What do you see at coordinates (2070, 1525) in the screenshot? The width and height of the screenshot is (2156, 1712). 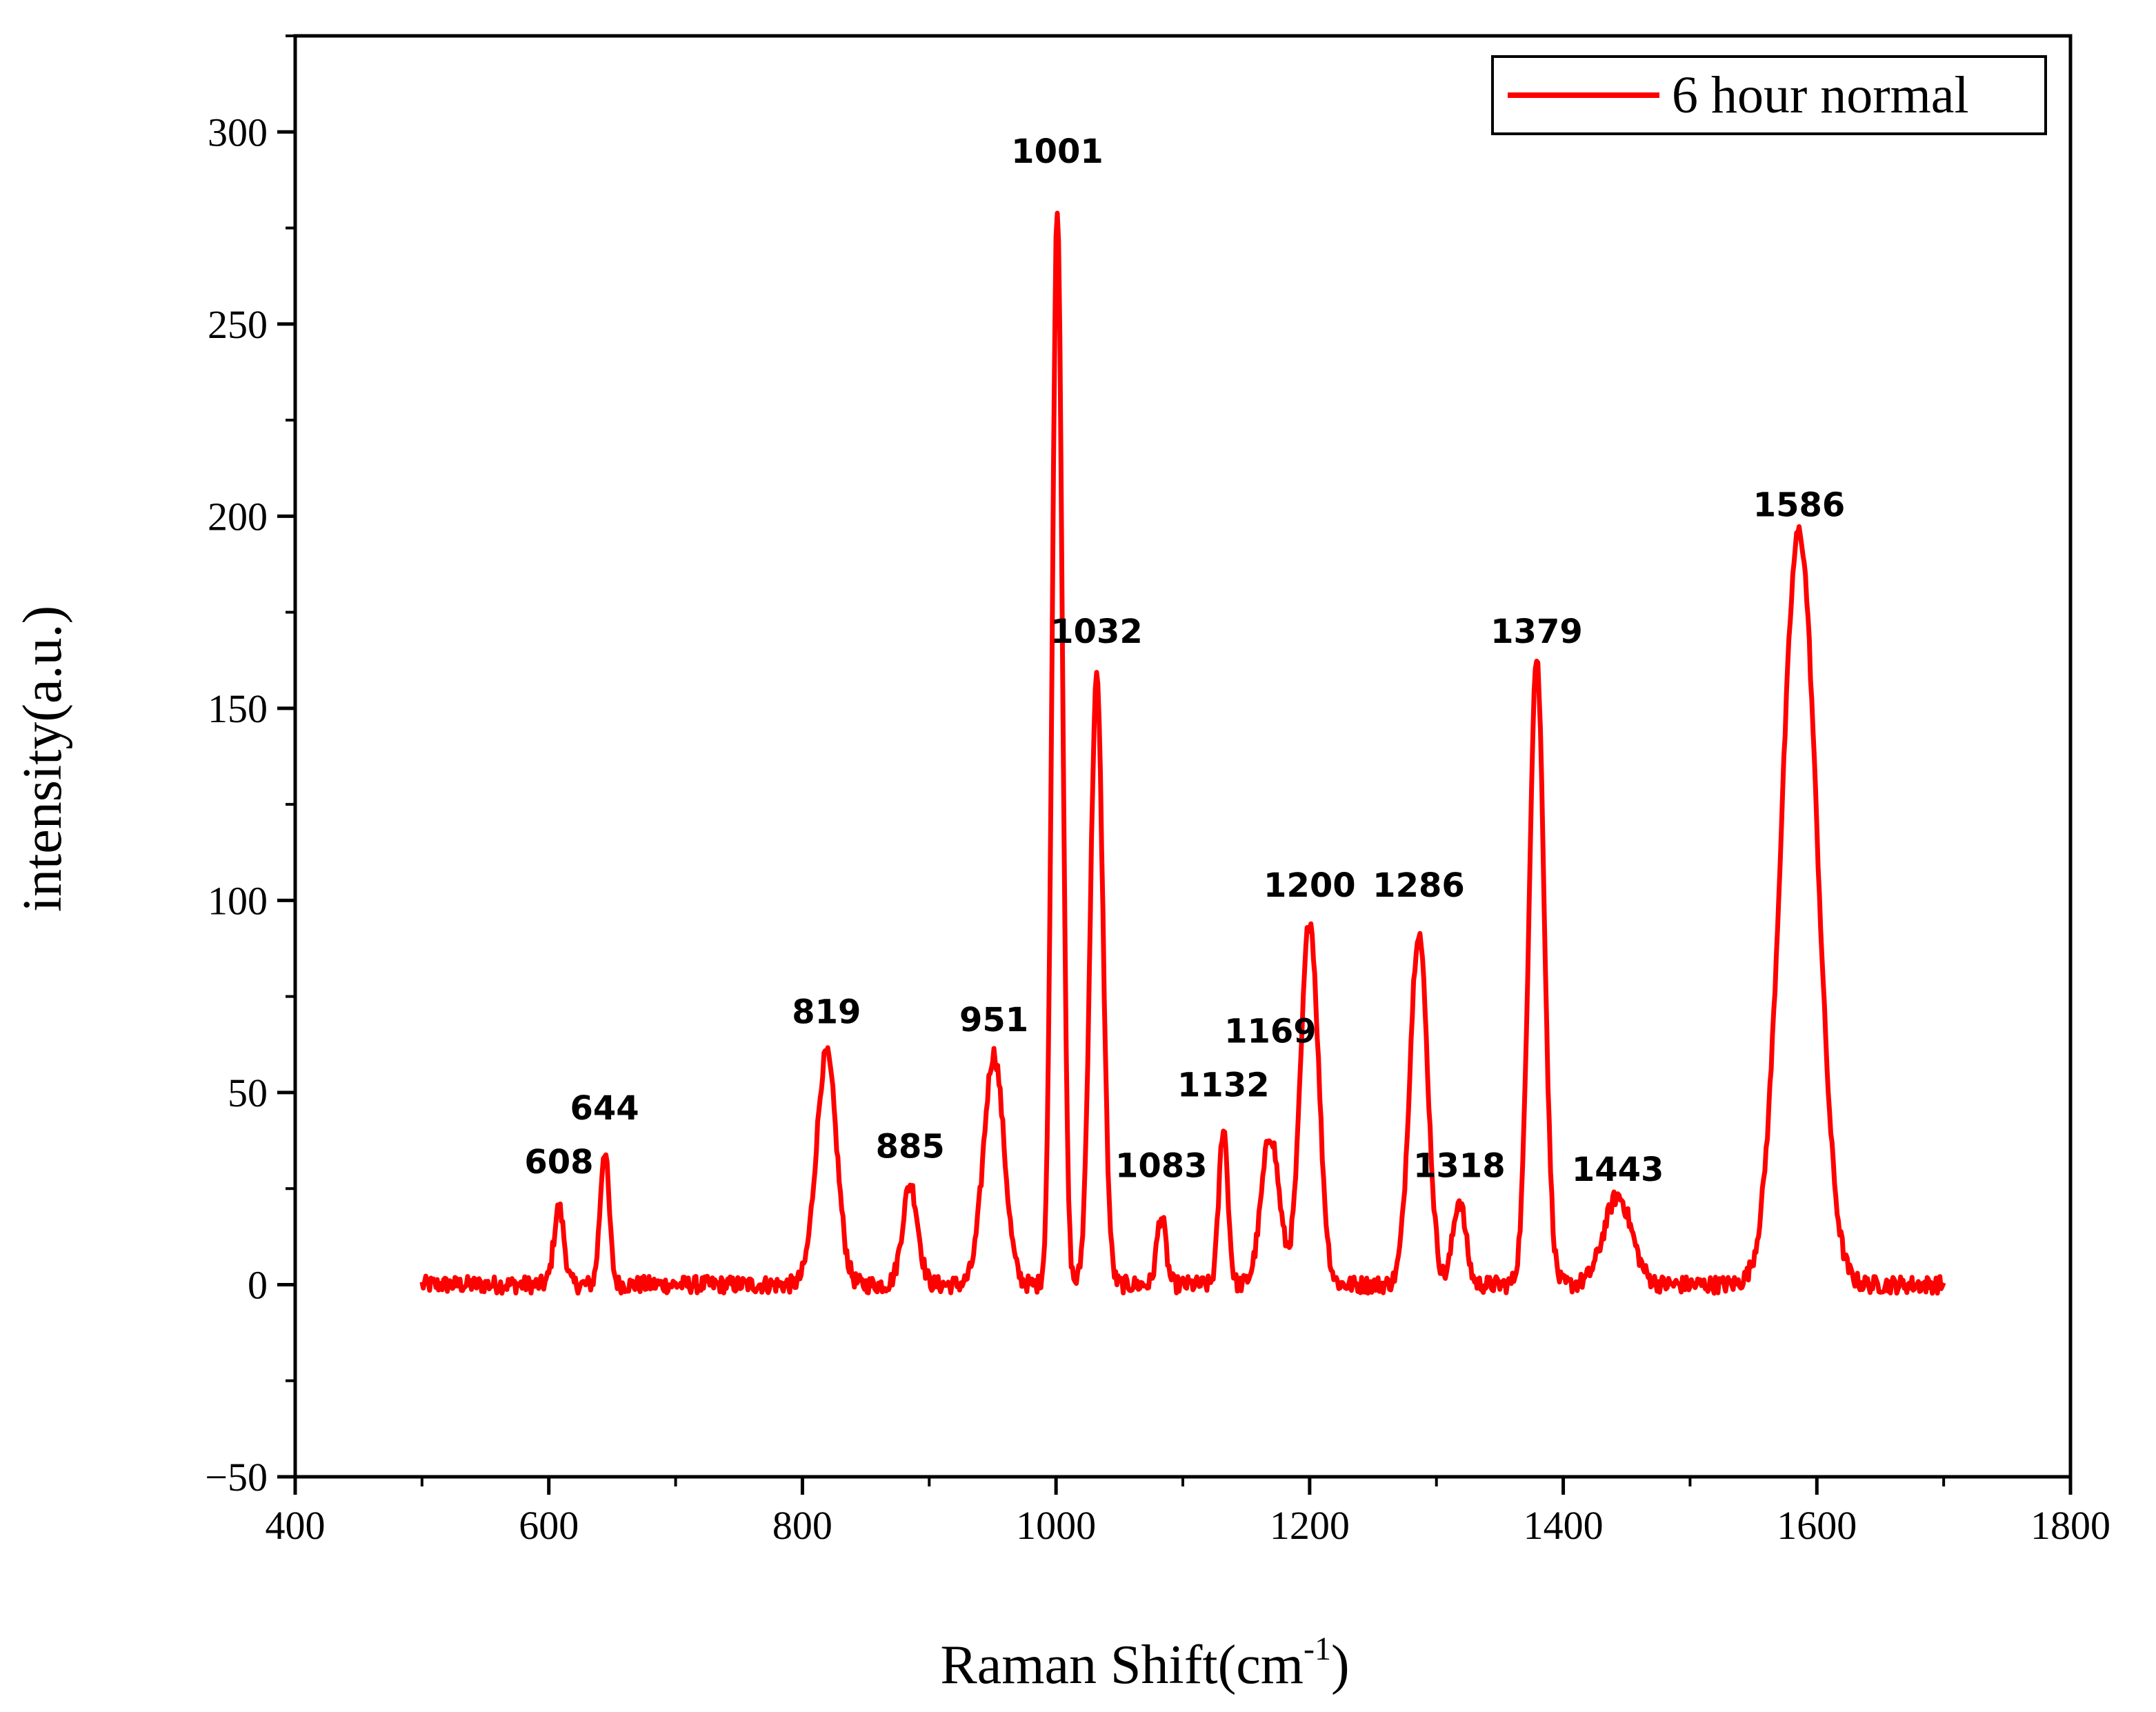 I see `x-tick-label: 1800` at bounding box center [2070, 1525].